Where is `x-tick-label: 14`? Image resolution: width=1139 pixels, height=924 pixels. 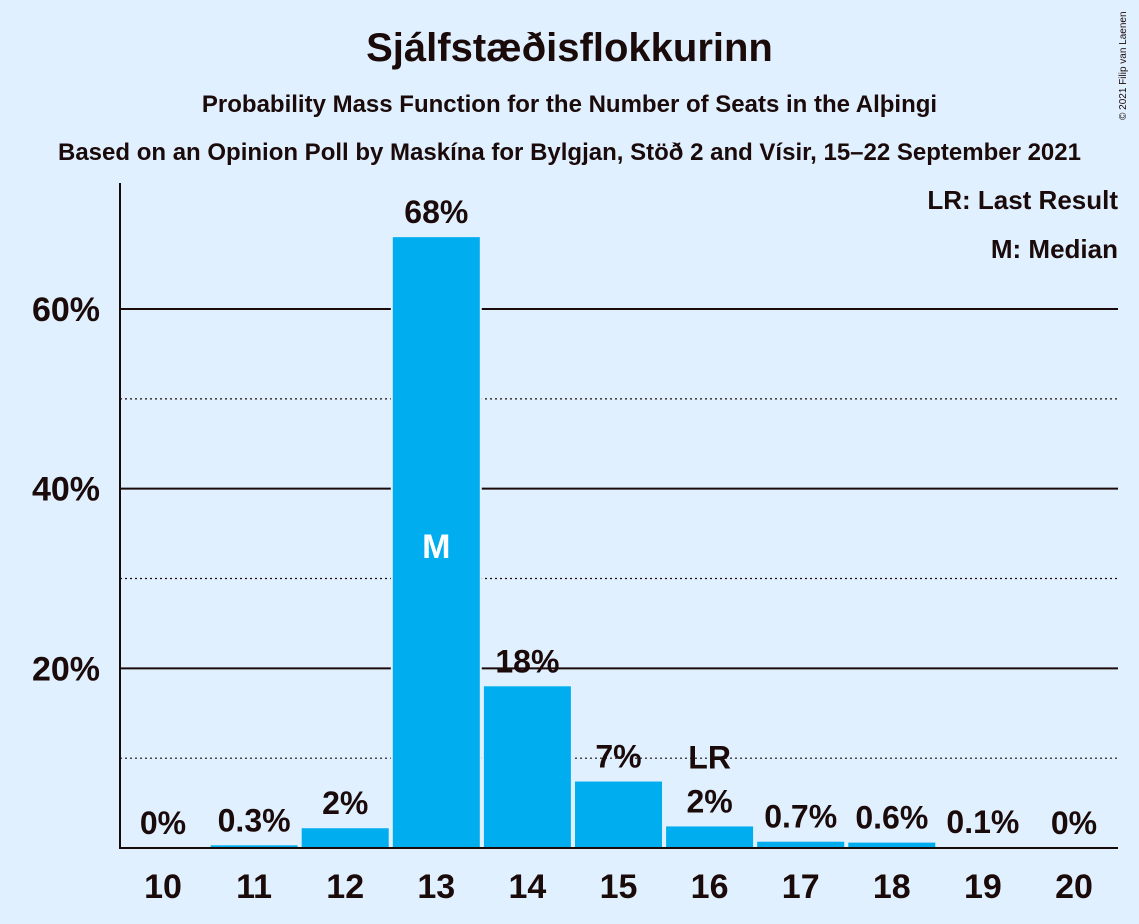 x-tick-label: 14 is located at coordinates (527, 887).